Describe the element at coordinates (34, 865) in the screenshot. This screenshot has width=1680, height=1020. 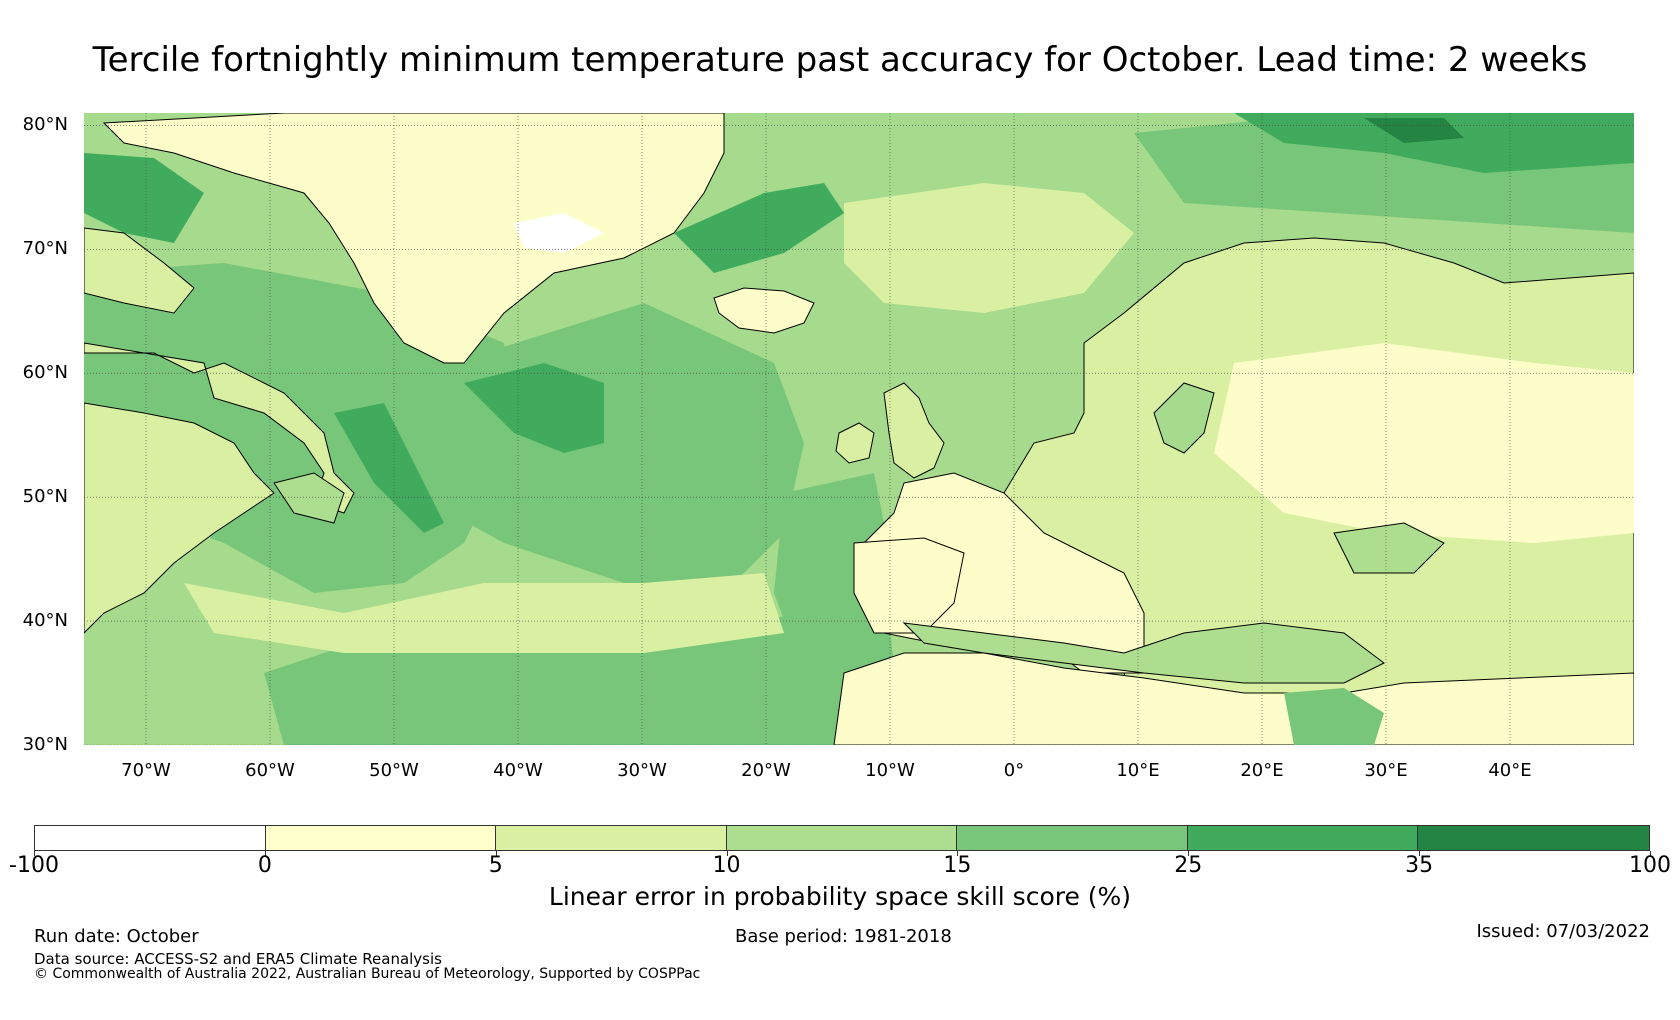
I see `colorbar-tick-label: -100` at that location.